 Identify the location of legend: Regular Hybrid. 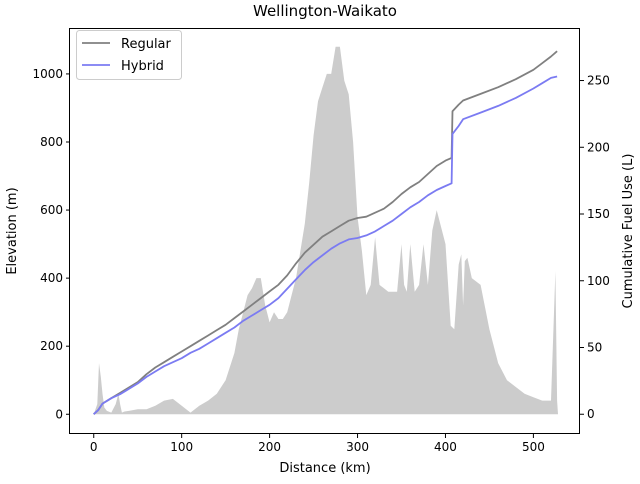
(129, 55).